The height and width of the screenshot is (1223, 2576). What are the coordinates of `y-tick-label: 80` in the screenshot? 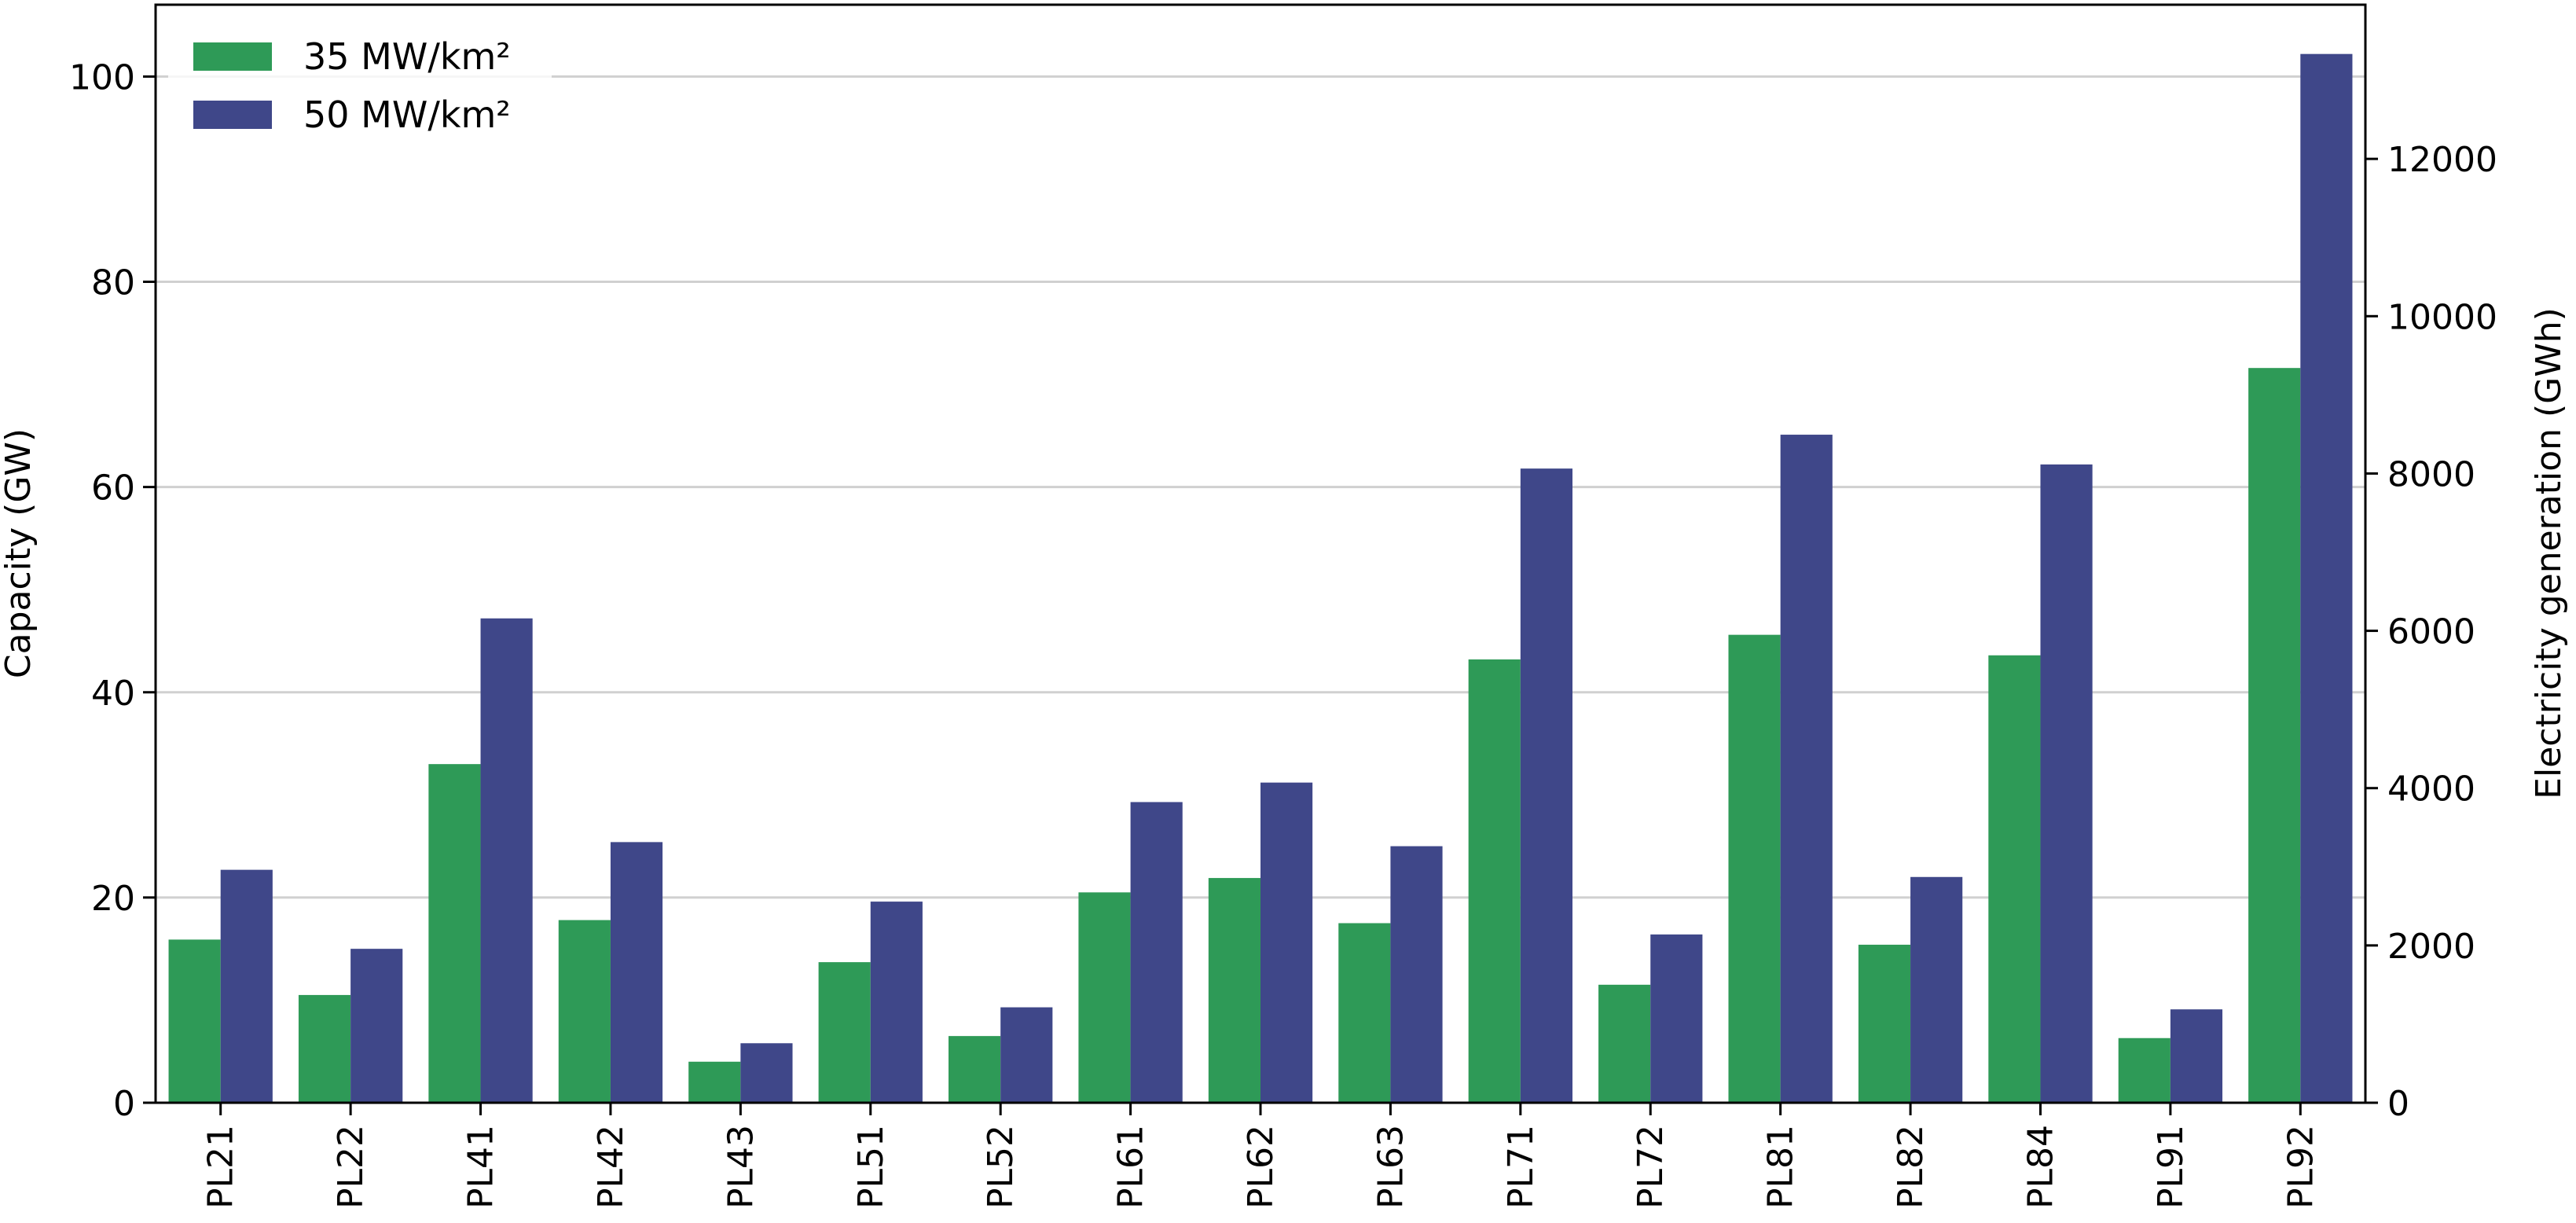 It's located at (113, 283).